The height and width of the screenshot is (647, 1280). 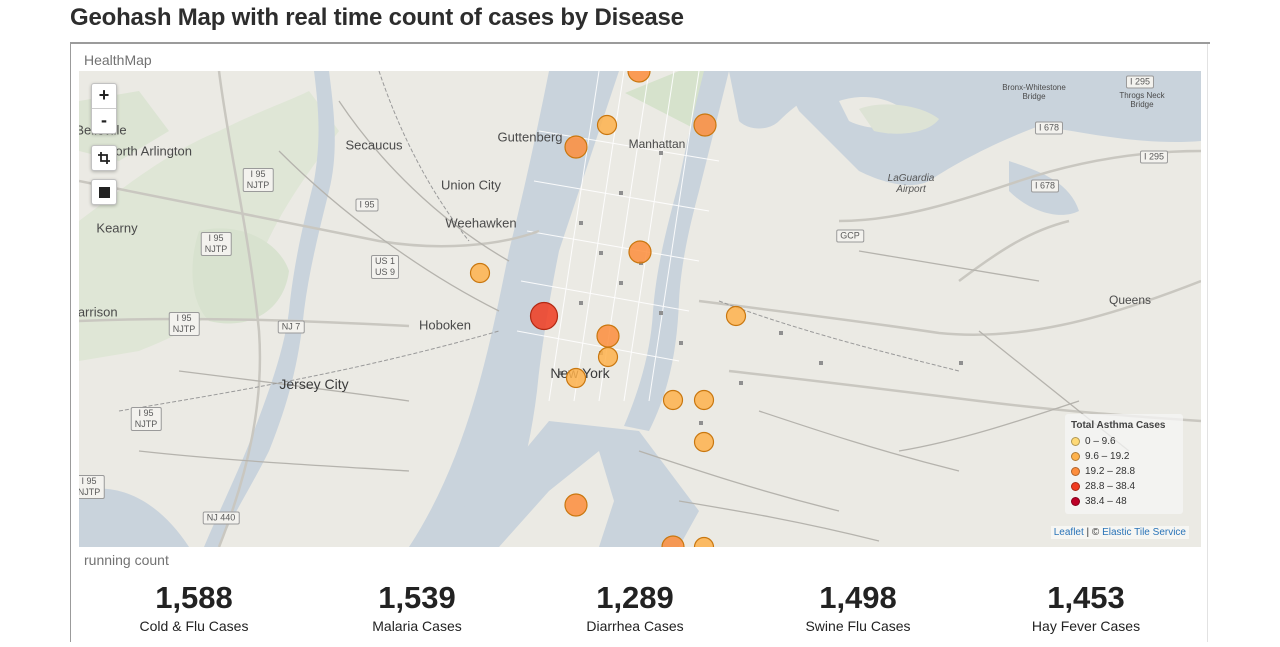 I want to click on legend-label: 38.4 – 48, so click(x=1106, y=501).